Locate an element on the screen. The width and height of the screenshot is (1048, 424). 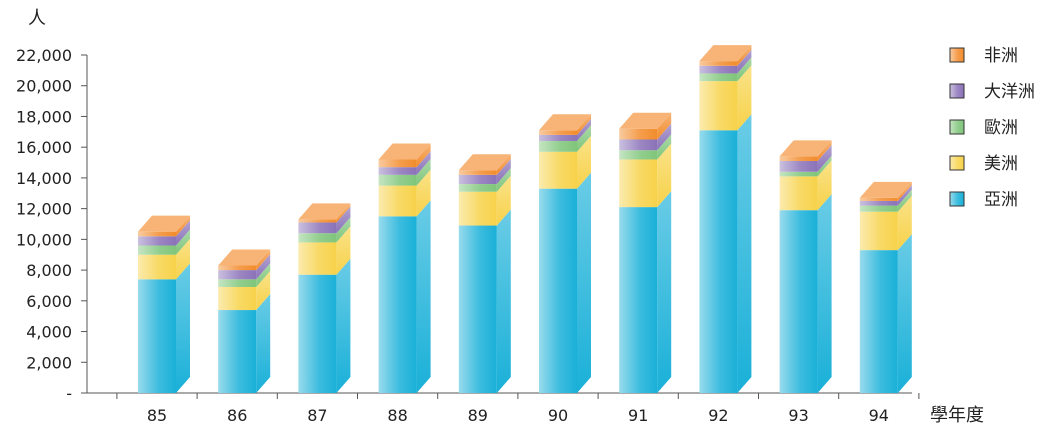
legend-item: 美洲 is located at coordinates (983, 164).